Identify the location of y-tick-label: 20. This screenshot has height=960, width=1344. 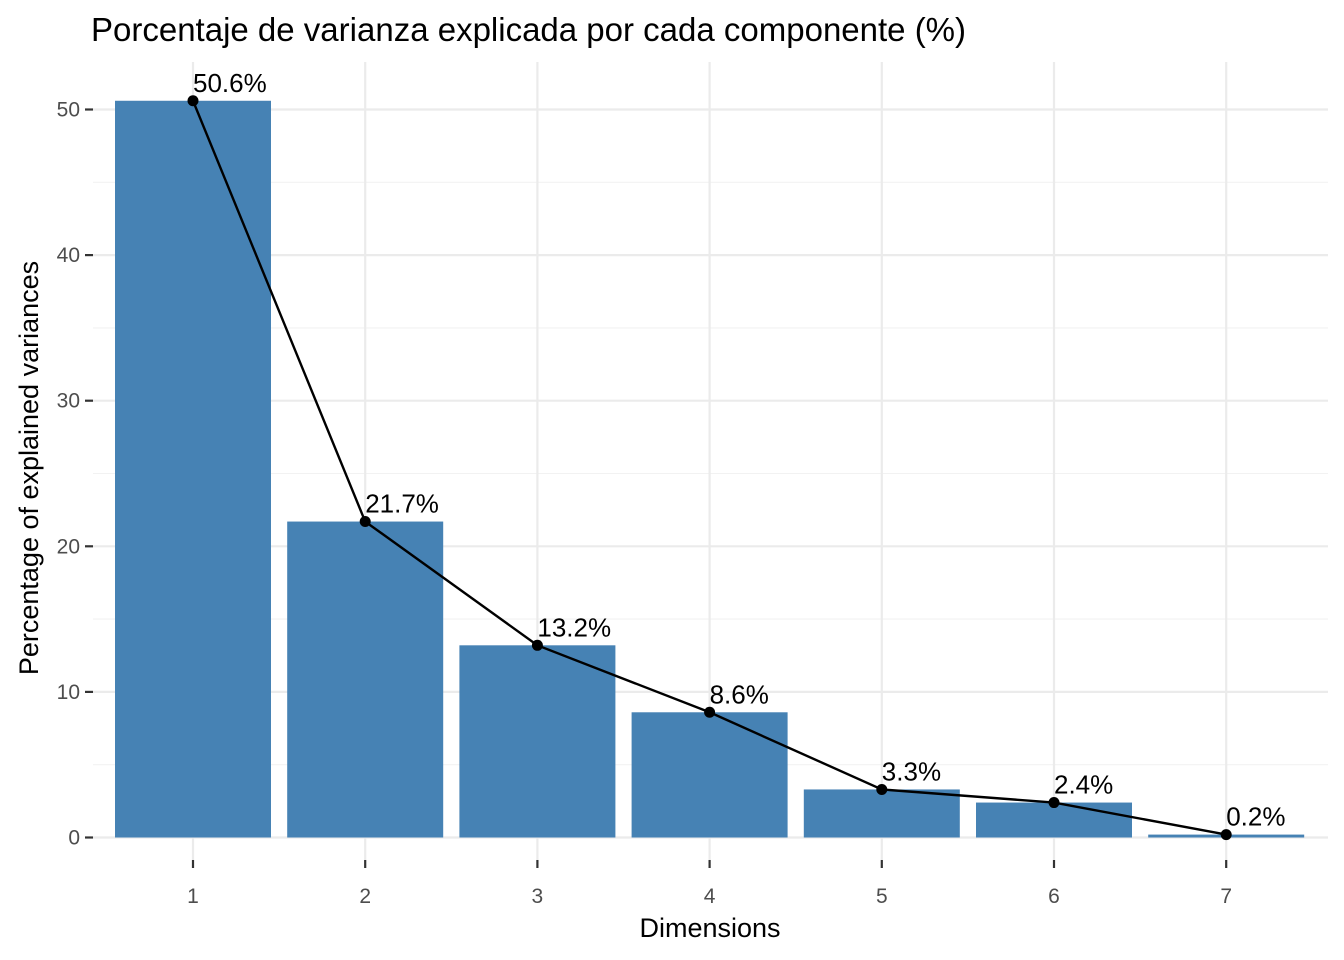
(68, 546).